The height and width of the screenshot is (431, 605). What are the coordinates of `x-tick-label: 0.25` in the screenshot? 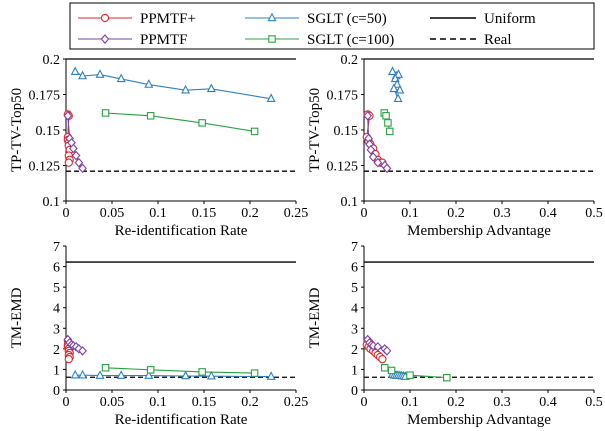 It's located at (296, 213).